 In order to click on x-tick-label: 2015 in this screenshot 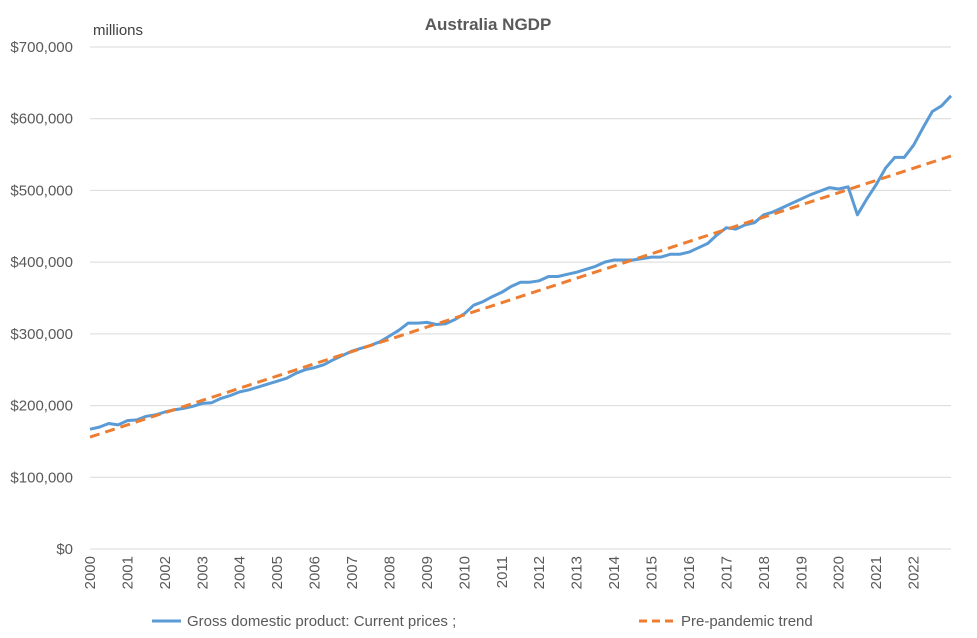, I will do `click(652, 572)`.